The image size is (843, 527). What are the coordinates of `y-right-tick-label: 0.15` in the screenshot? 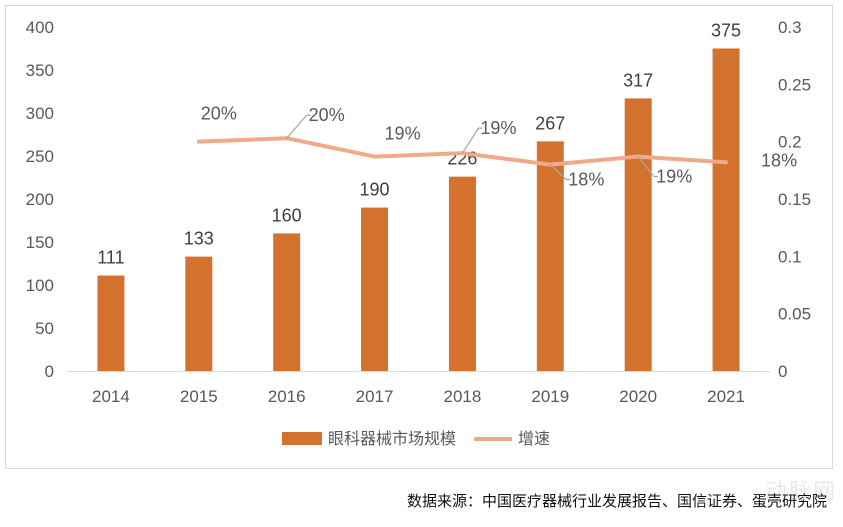 It's located at (794, 199).